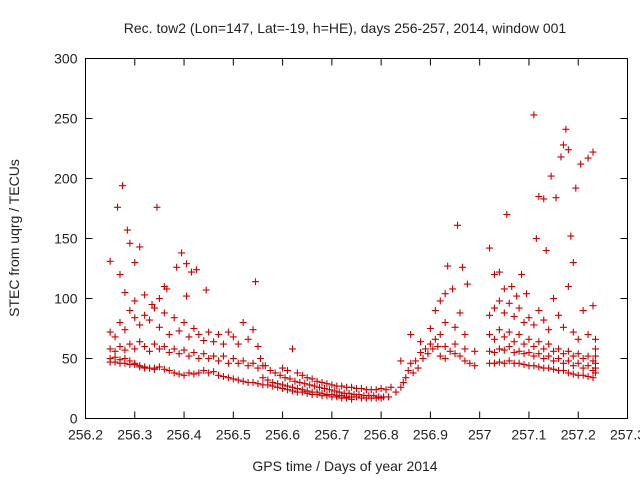  What do you see at coordinates (344, 466) in the screenshot?
I see `x-axis-label: GPS time / Days of year 2014` at bounding box center [344, 466].